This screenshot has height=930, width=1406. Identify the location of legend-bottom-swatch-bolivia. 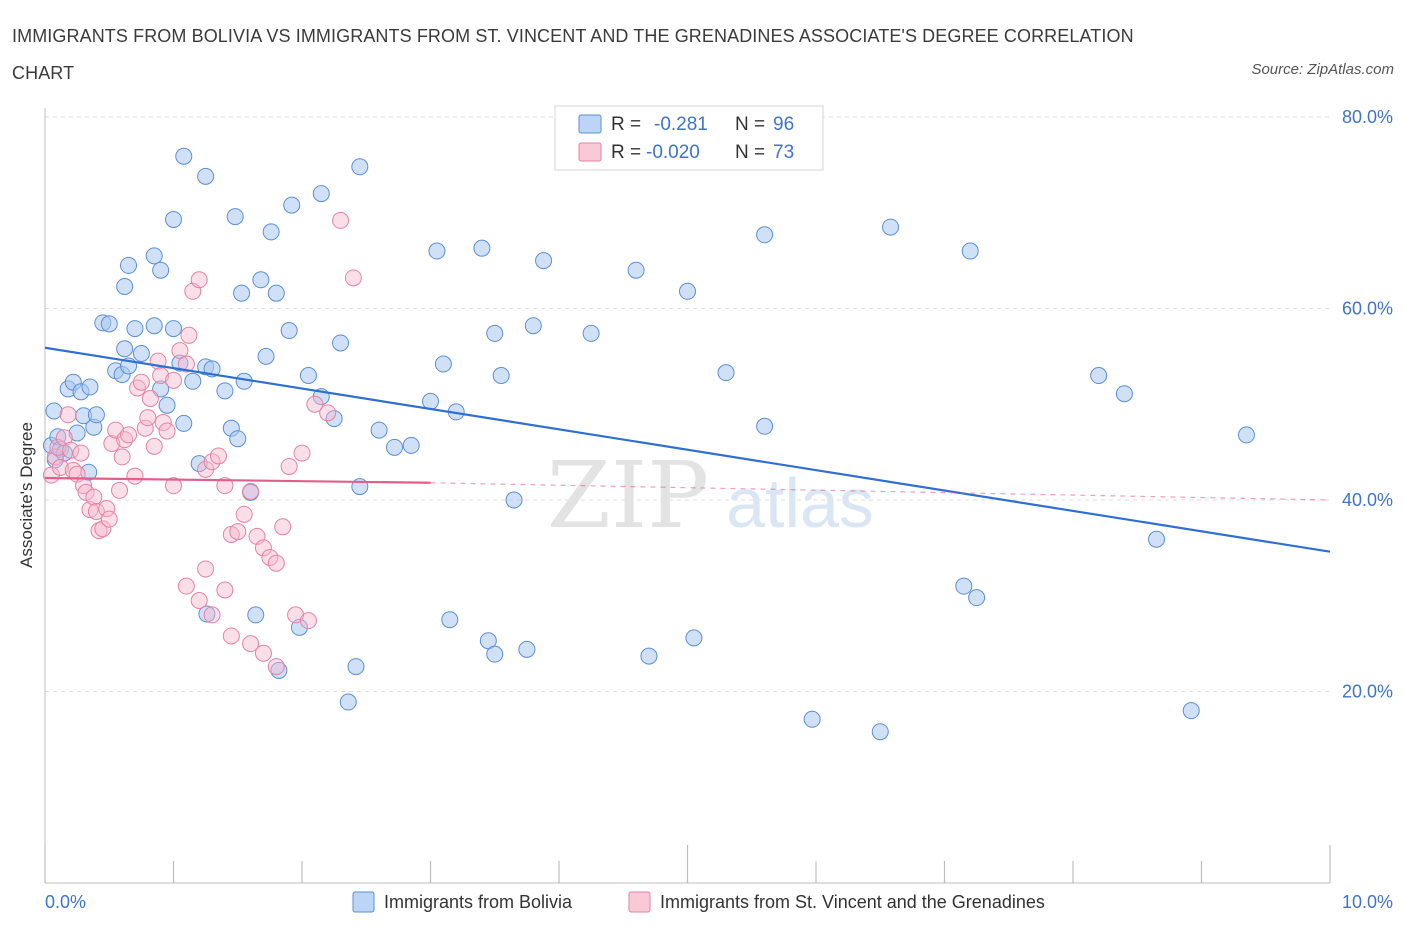
(363, 902).